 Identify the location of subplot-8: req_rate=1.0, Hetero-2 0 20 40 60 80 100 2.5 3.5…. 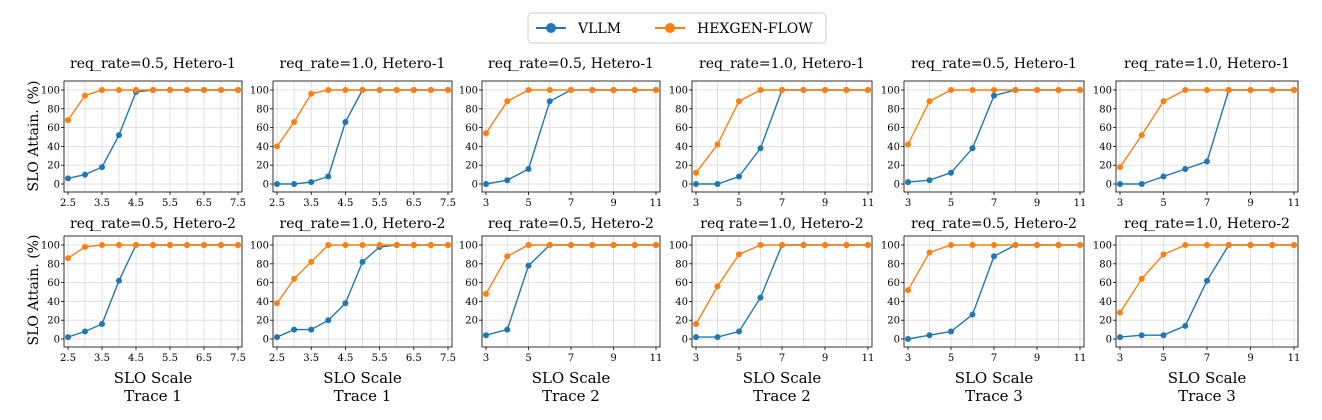
(353, 310).